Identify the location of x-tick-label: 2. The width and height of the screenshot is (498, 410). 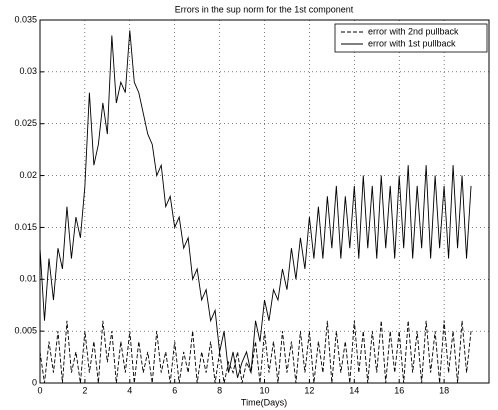
(84, 390).